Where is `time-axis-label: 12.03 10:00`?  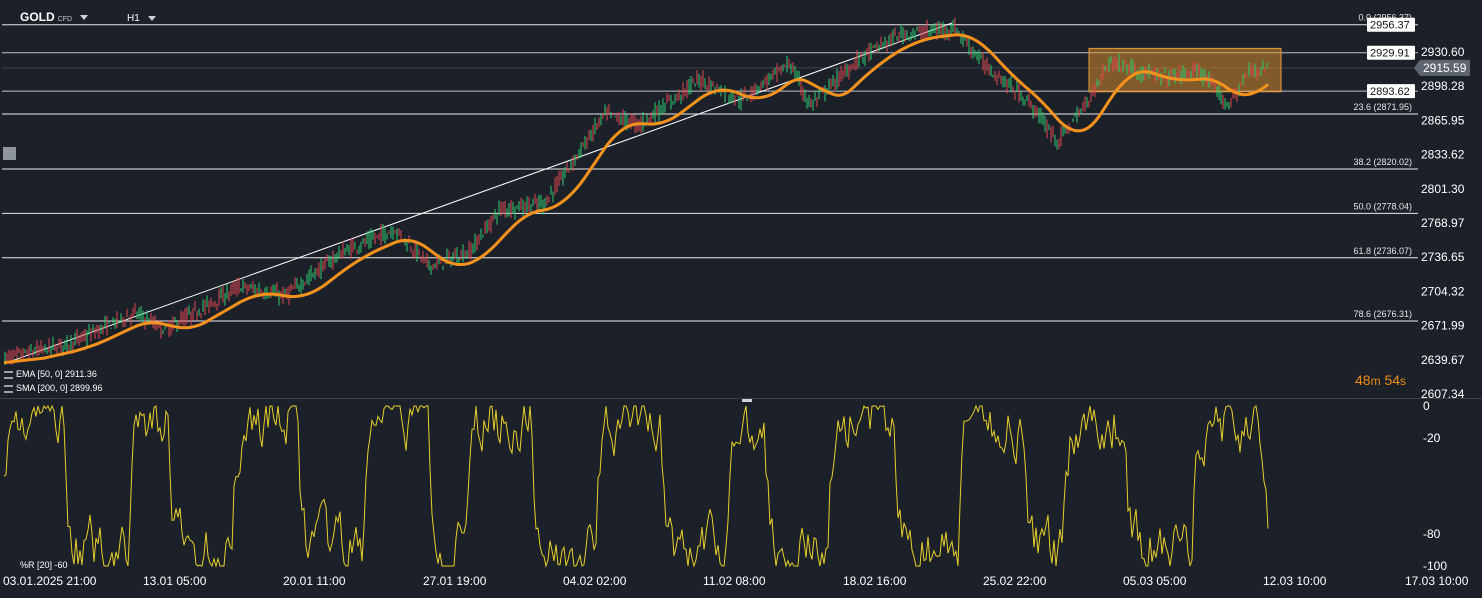 time-axis-label: 12.03 10:00 is located at coordinates (1295, 581).